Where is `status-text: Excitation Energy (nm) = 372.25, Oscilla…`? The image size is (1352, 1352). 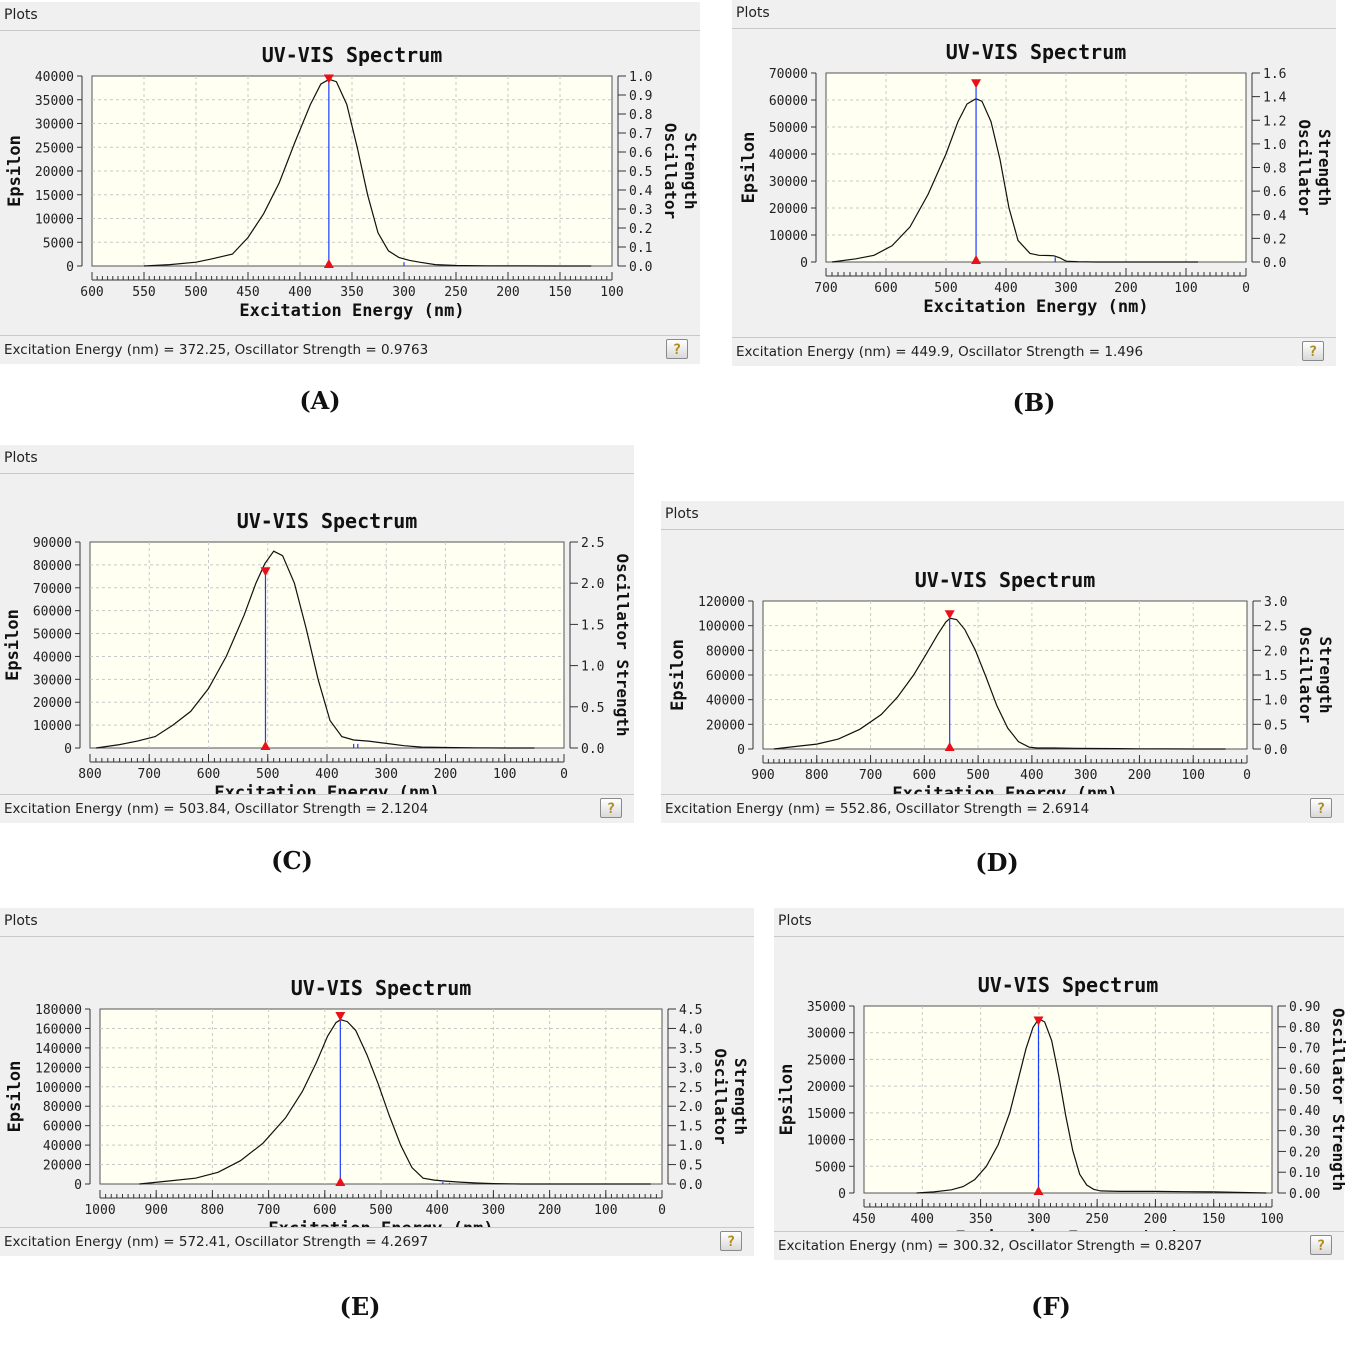 status-text: Excitation Energy (nm) = 372.25, Oscilla… is located at coordinates (216, 350).